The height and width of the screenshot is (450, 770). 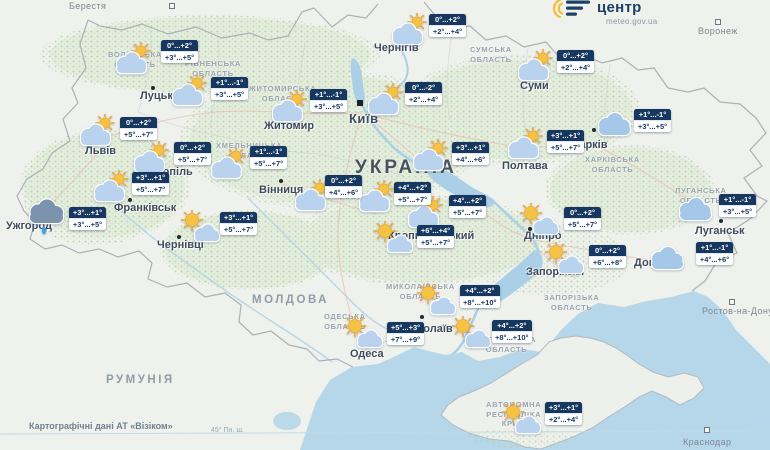 I want to click on night-temp-donetsk: +1°...-1°, so click(x=714, y=247).